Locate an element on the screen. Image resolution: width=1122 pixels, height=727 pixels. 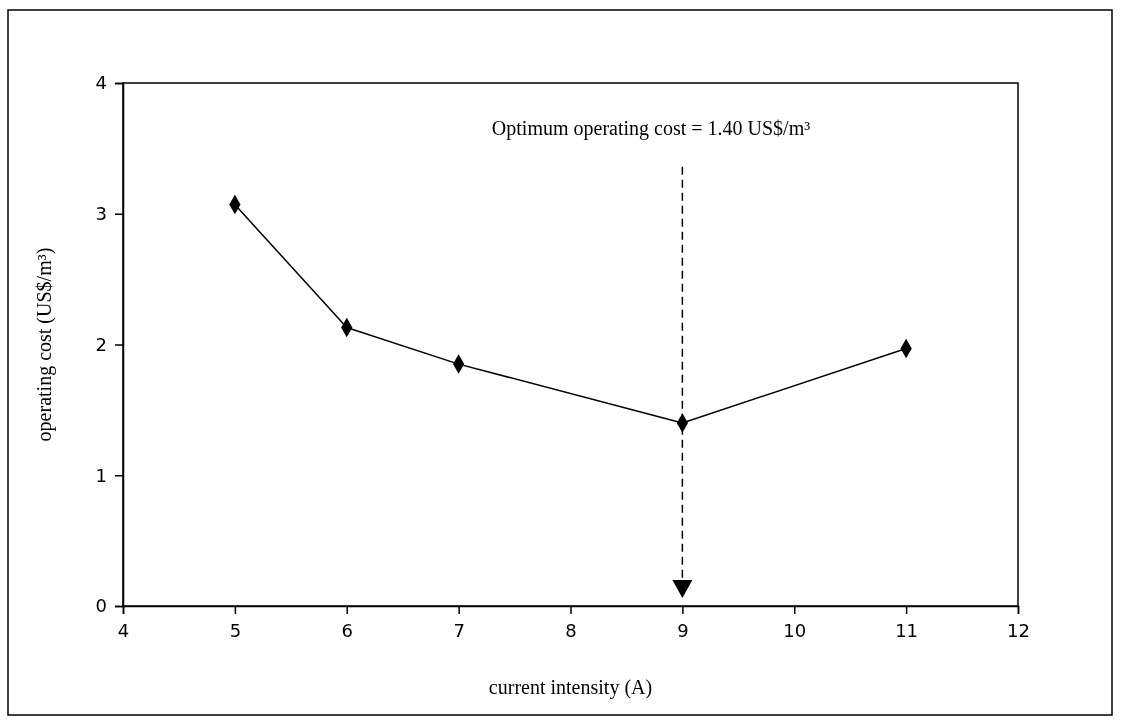
annotation: Optimum operating cost = 1.40 US$/m³ is located at coordinates (651, 128).